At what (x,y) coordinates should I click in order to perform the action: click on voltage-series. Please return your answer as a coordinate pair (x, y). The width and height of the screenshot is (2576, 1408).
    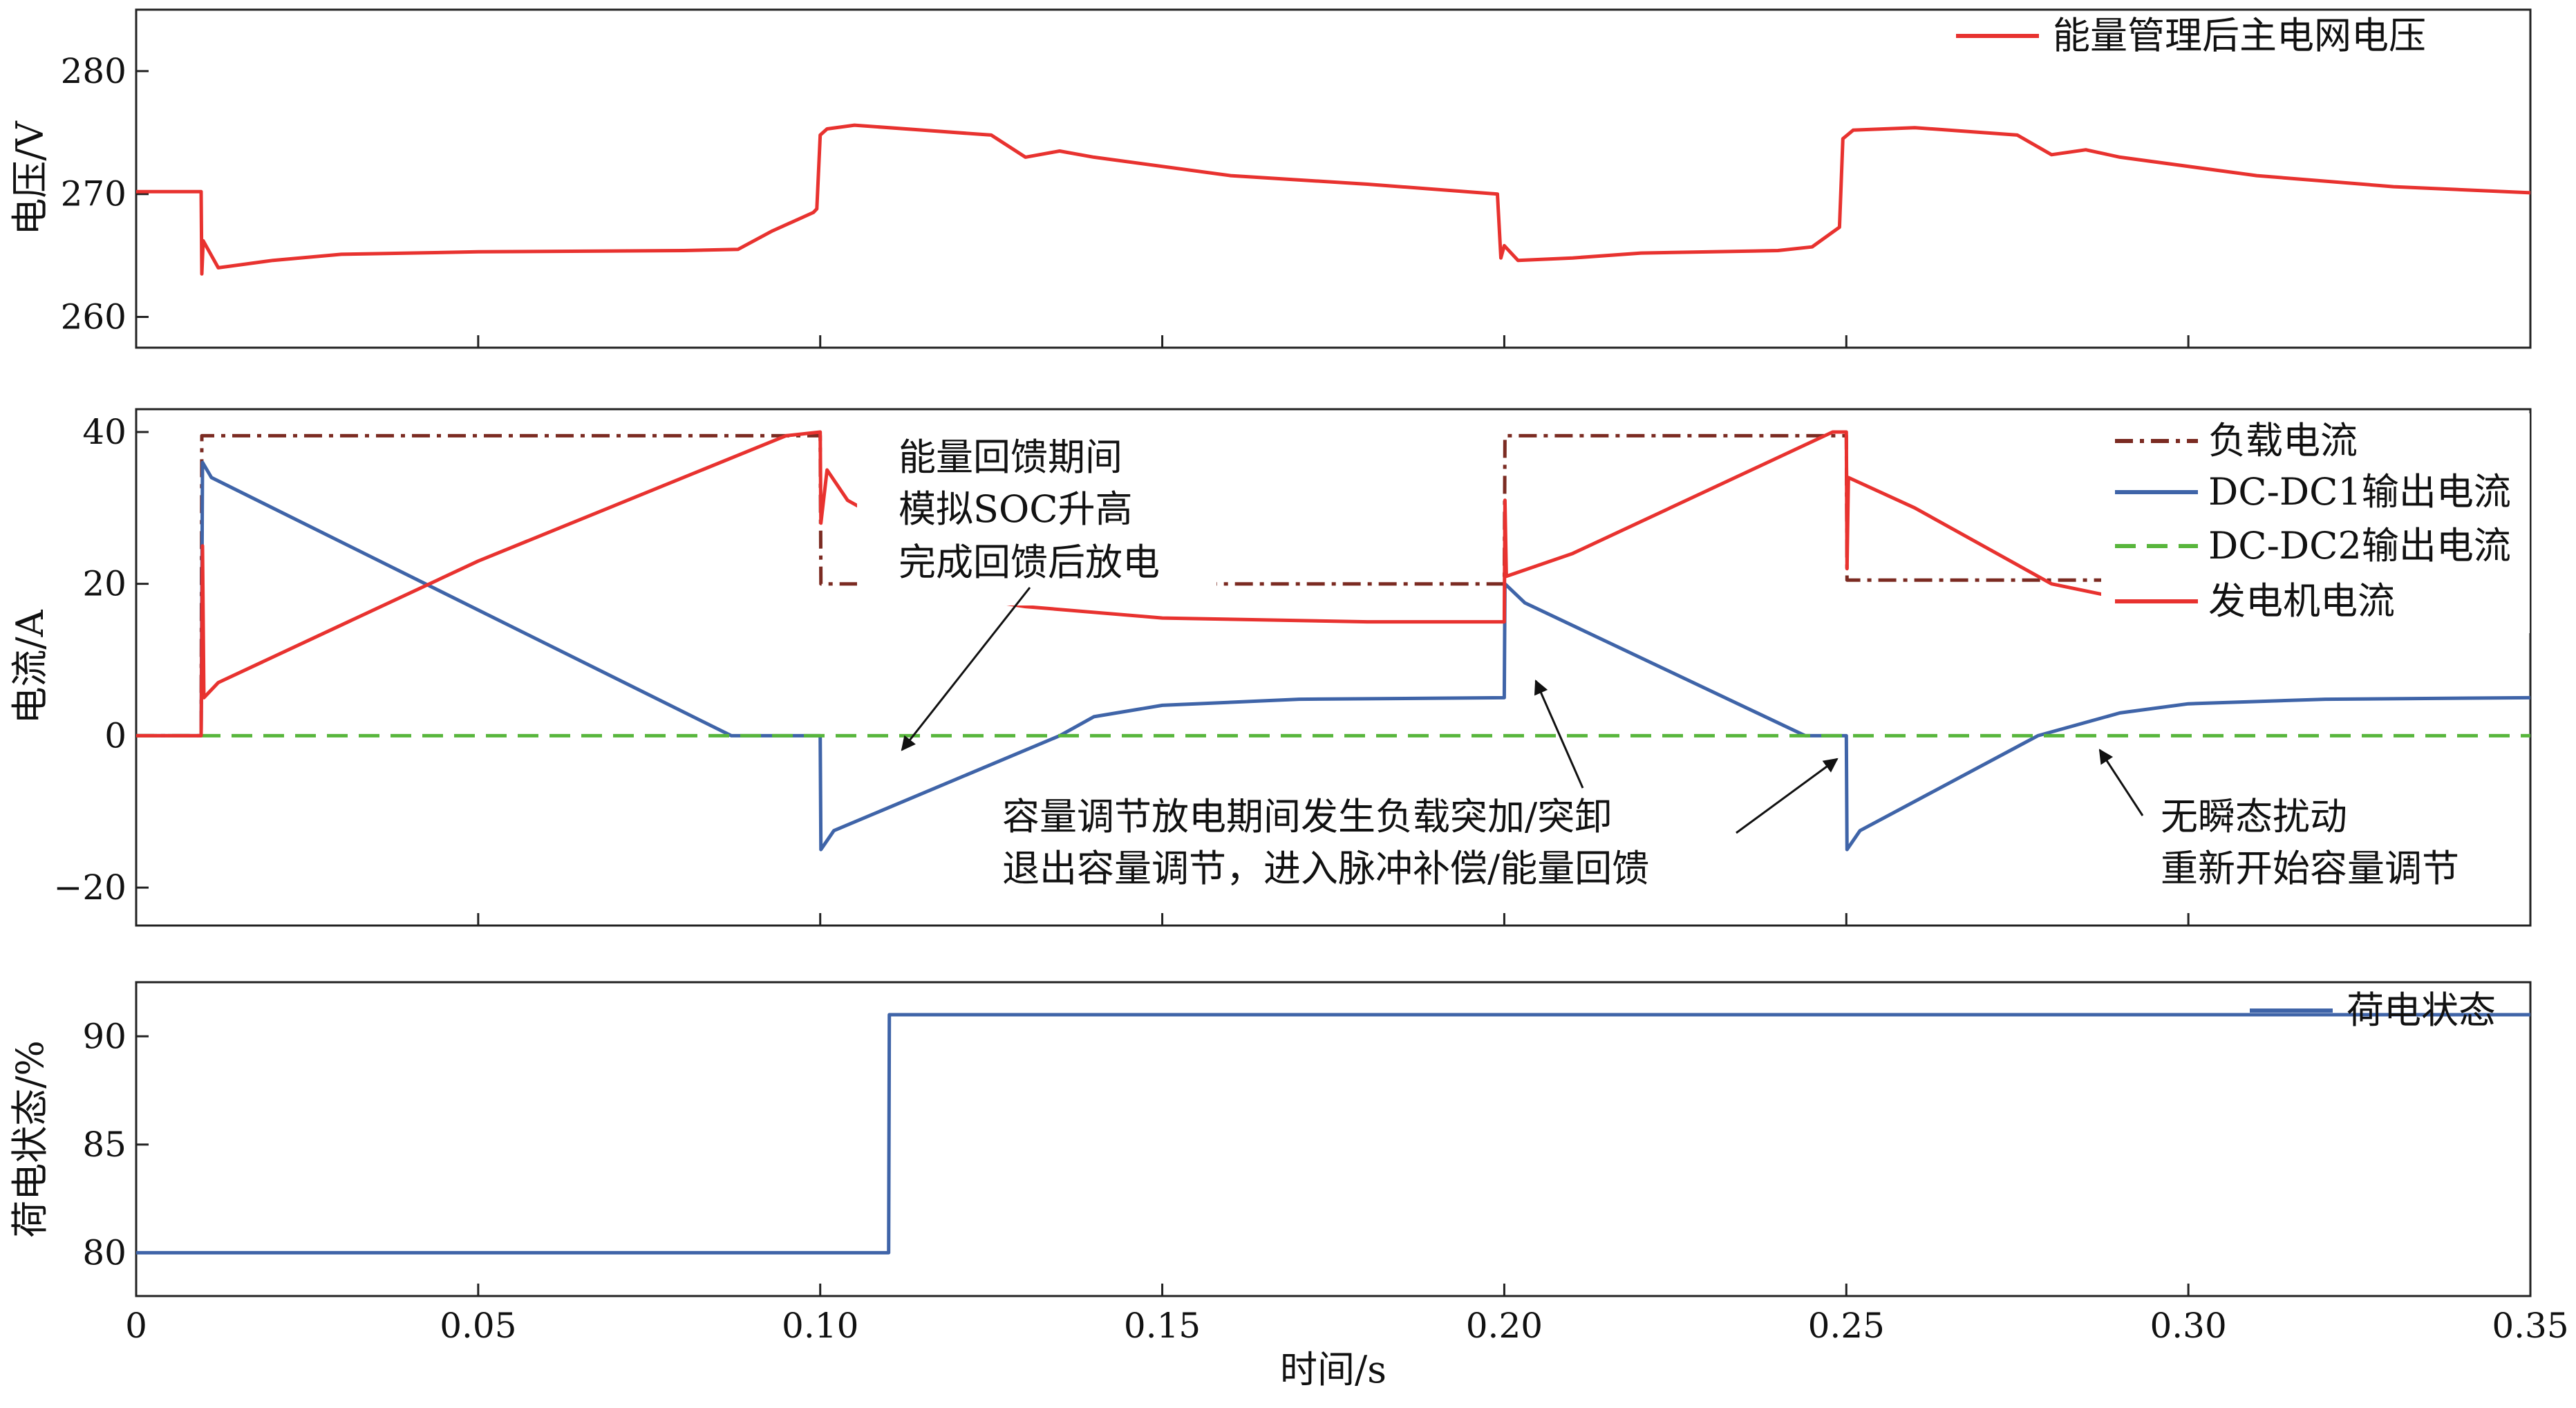
    Looking at the image, I should click on (1333, 199).